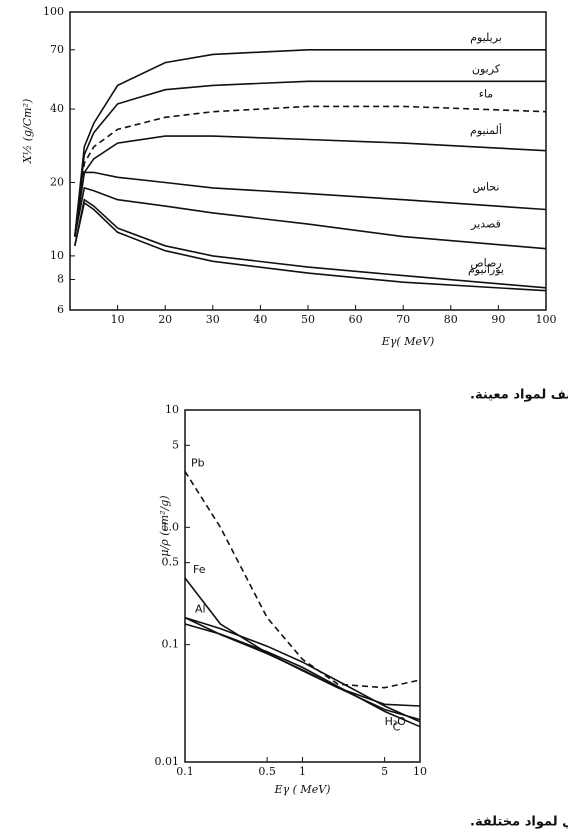 The image size is (568, 834). What do you see at coordinates (486, 68) in the screenshot?
I see `series-label: كربون` at bounding box center [486, 68].